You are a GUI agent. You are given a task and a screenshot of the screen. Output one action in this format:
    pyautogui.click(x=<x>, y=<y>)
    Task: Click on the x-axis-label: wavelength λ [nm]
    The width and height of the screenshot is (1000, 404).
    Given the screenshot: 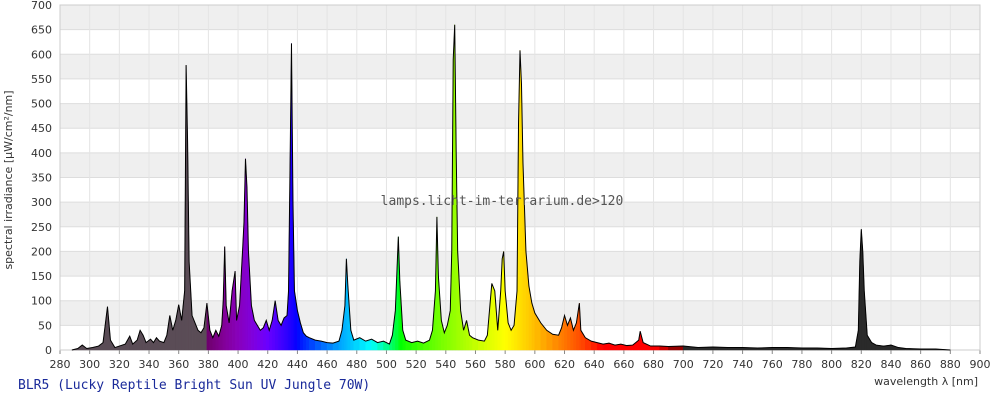 What is the action you would take?
    pyautogui.click(x=926, y=381)
    